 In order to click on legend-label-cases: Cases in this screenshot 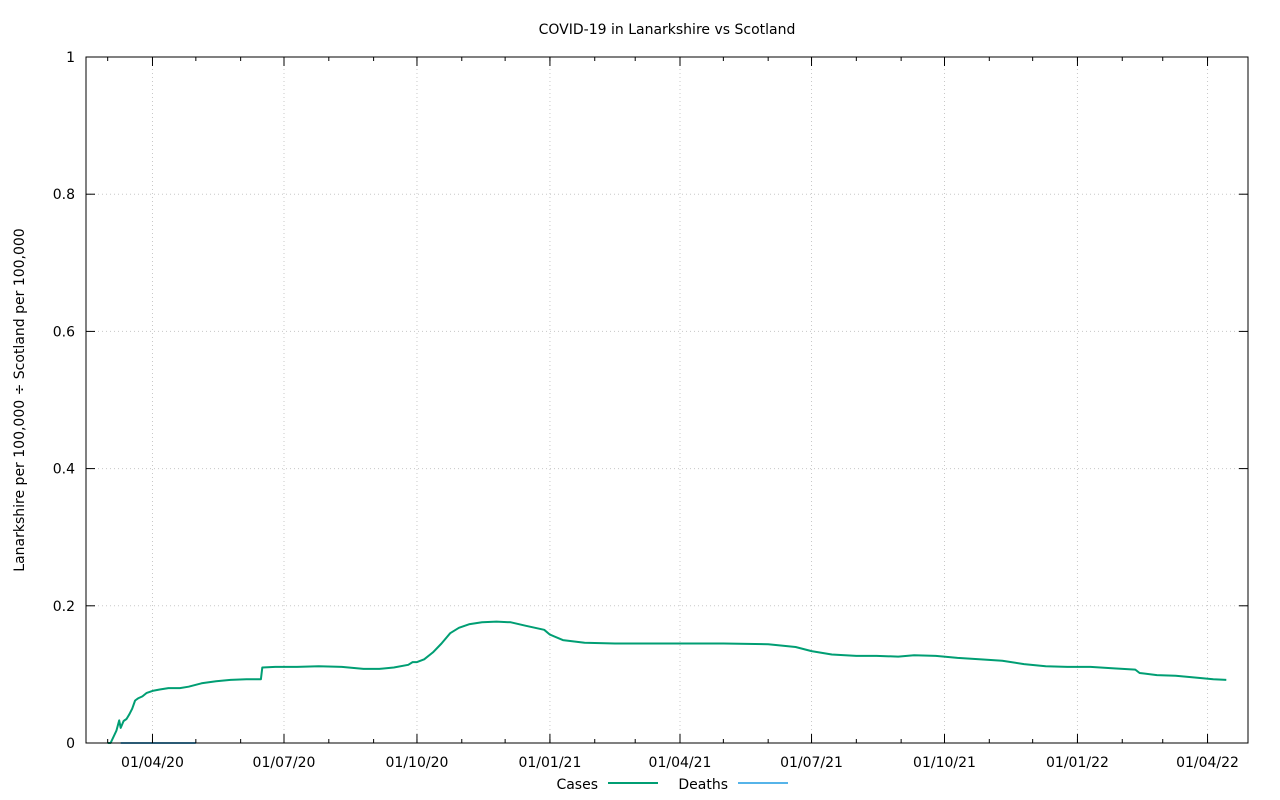, I will do `click(577, 785)`.